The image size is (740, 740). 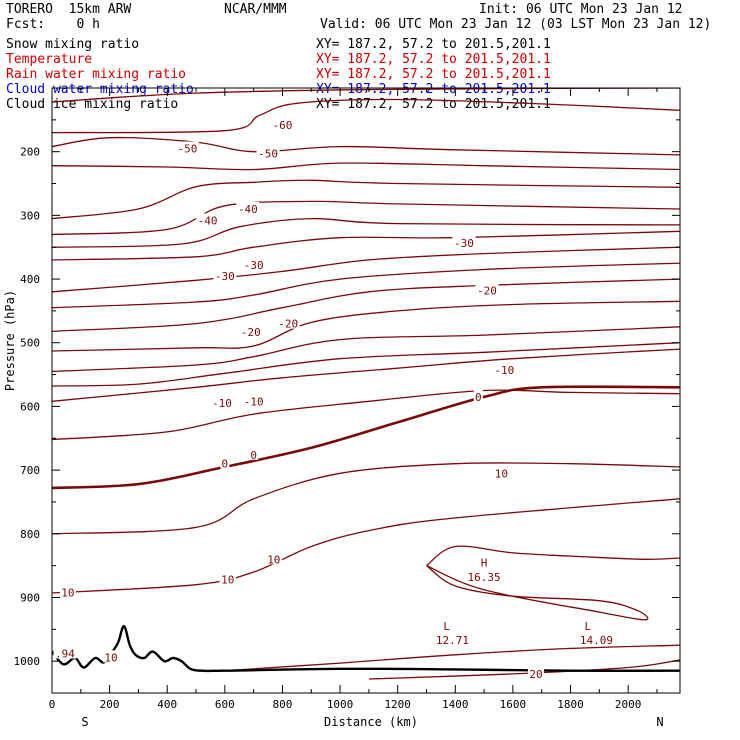 What do you see at coordinates (10, 340) in the screenshot?
I see `y-axis-title: Pressure (hPa)` at bounding box center [10, 340].